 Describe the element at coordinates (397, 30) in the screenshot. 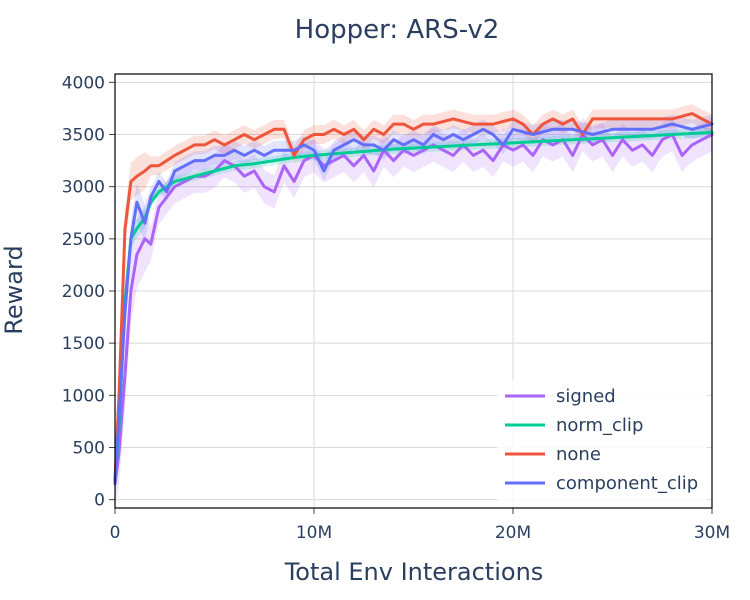

I see `chart-title: Hopper: ARS-v2` at that location.